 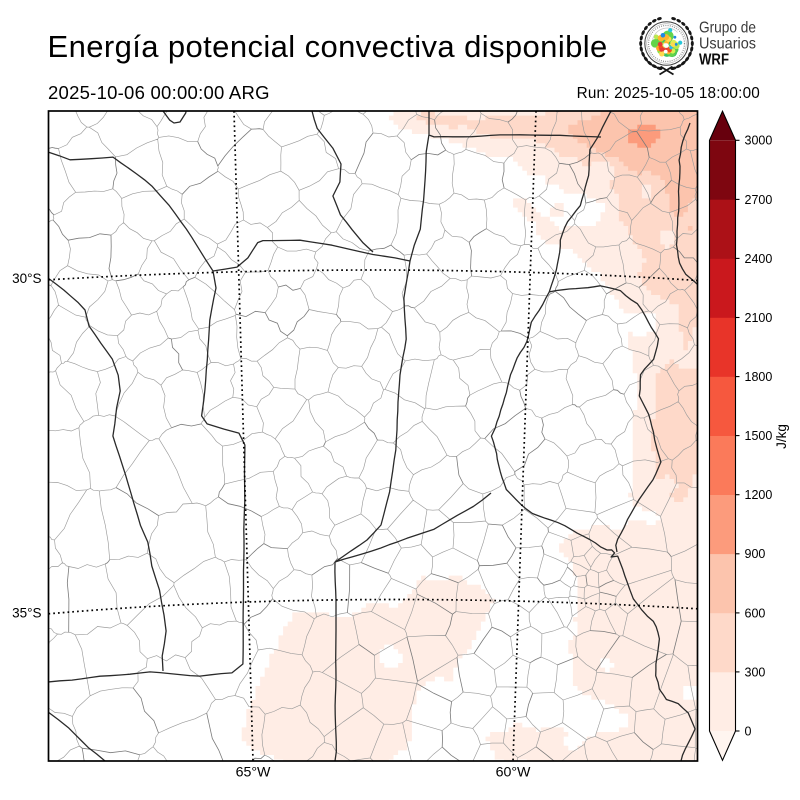 What do you see at coordinates (755, 613) in the screenshot?
I see `svg-text: 600` at bounding box center [755, 613].